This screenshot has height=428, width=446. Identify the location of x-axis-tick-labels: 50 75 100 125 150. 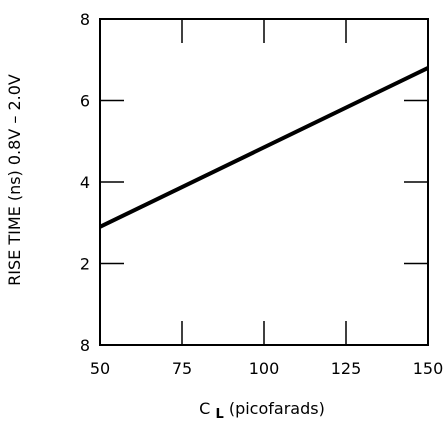
(266, 368).